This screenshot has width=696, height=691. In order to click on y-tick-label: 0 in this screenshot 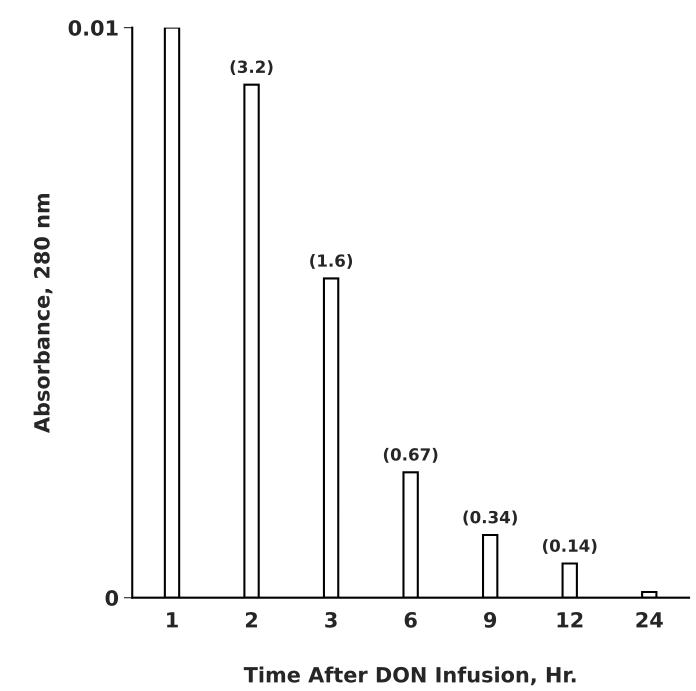, I will do `click(112, 598)`.